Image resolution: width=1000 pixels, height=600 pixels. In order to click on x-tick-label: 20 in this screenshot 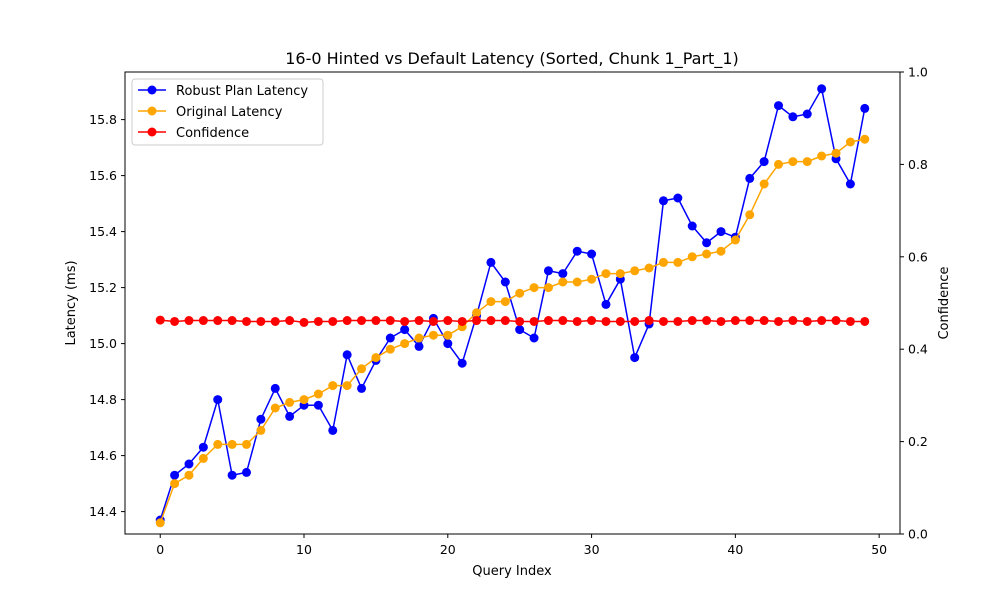, I will do `click(448, 549)`.